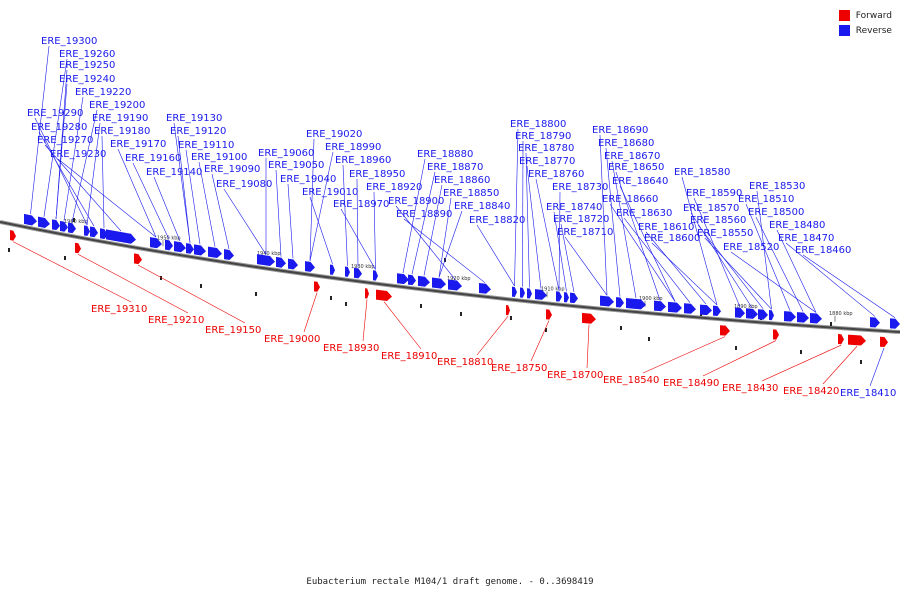 The image size is (900, 600). I want to click on reverse-gene-label-51: ERE_18650, so click(636, 167).